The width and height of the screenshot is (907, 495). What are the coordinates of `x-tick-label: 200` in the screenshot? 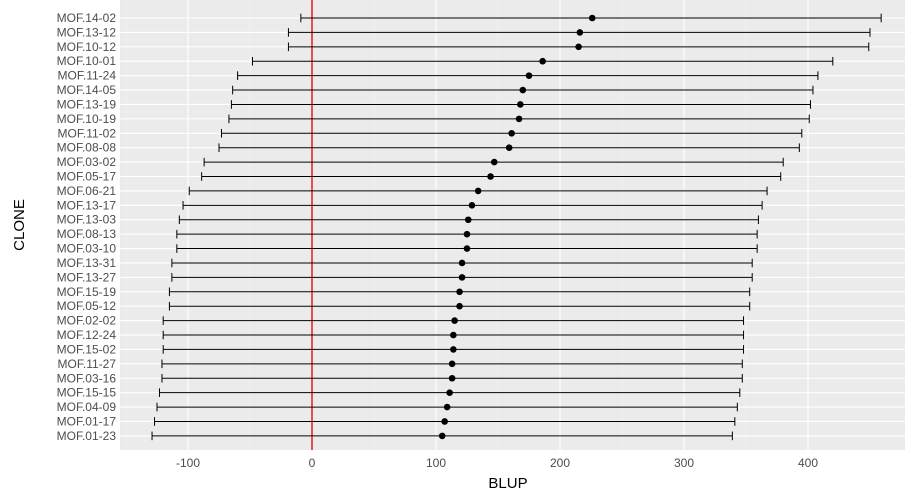 It's located at (560, 463).